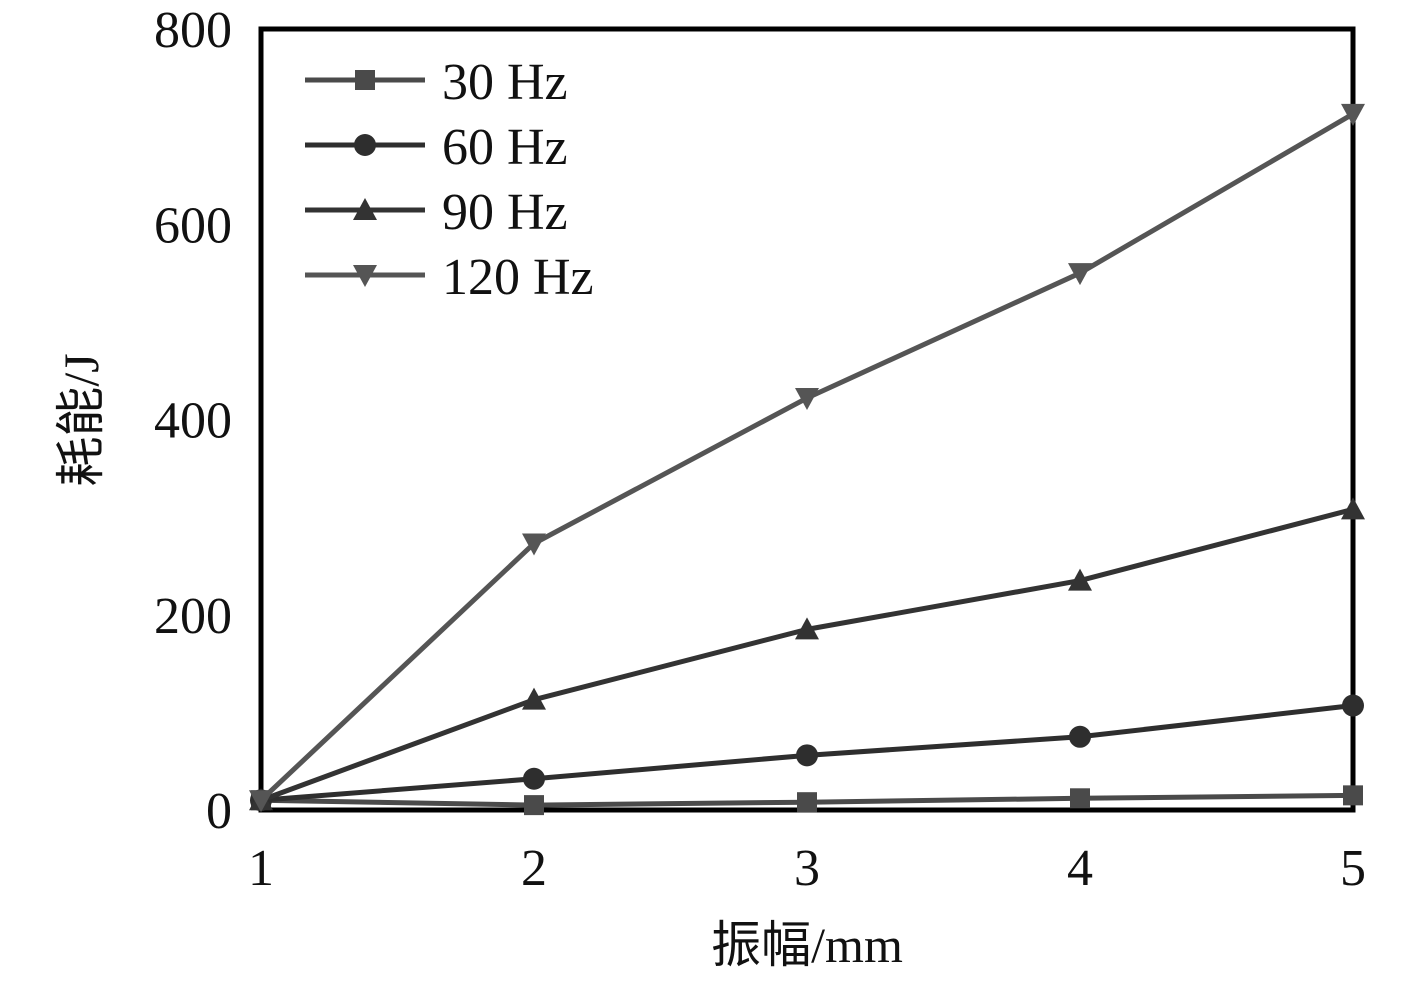  What do you see at coordinates (807, 945) in the screenshot?
I see `x-axis-title: 振幅/mm` at bounding box center [807, 945].